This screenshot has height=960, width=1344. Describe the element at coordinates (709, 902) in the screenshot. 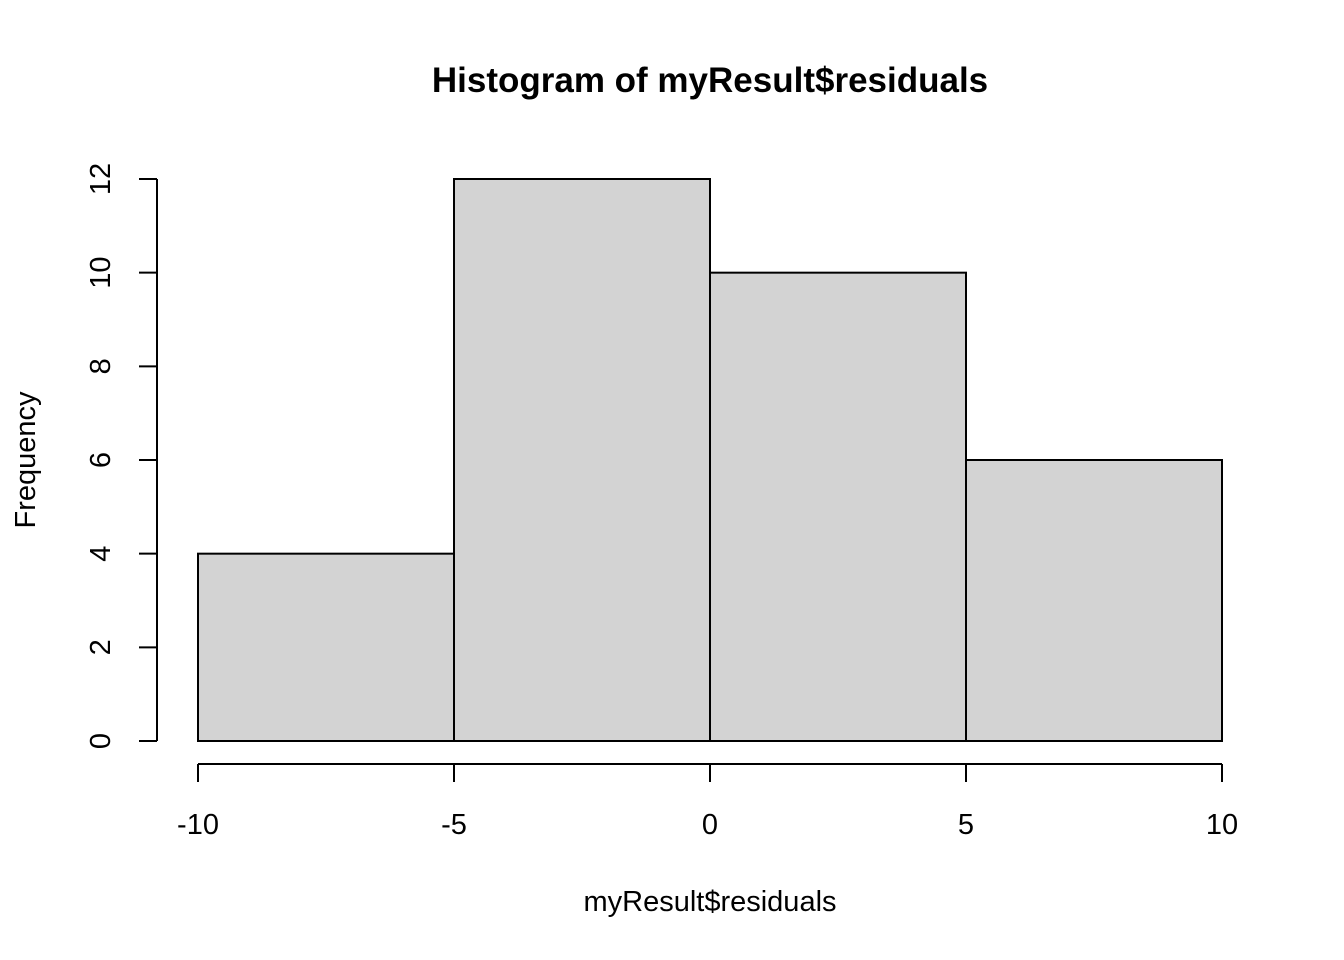

I see `x-axis-label: myResult$residuals` at that location.